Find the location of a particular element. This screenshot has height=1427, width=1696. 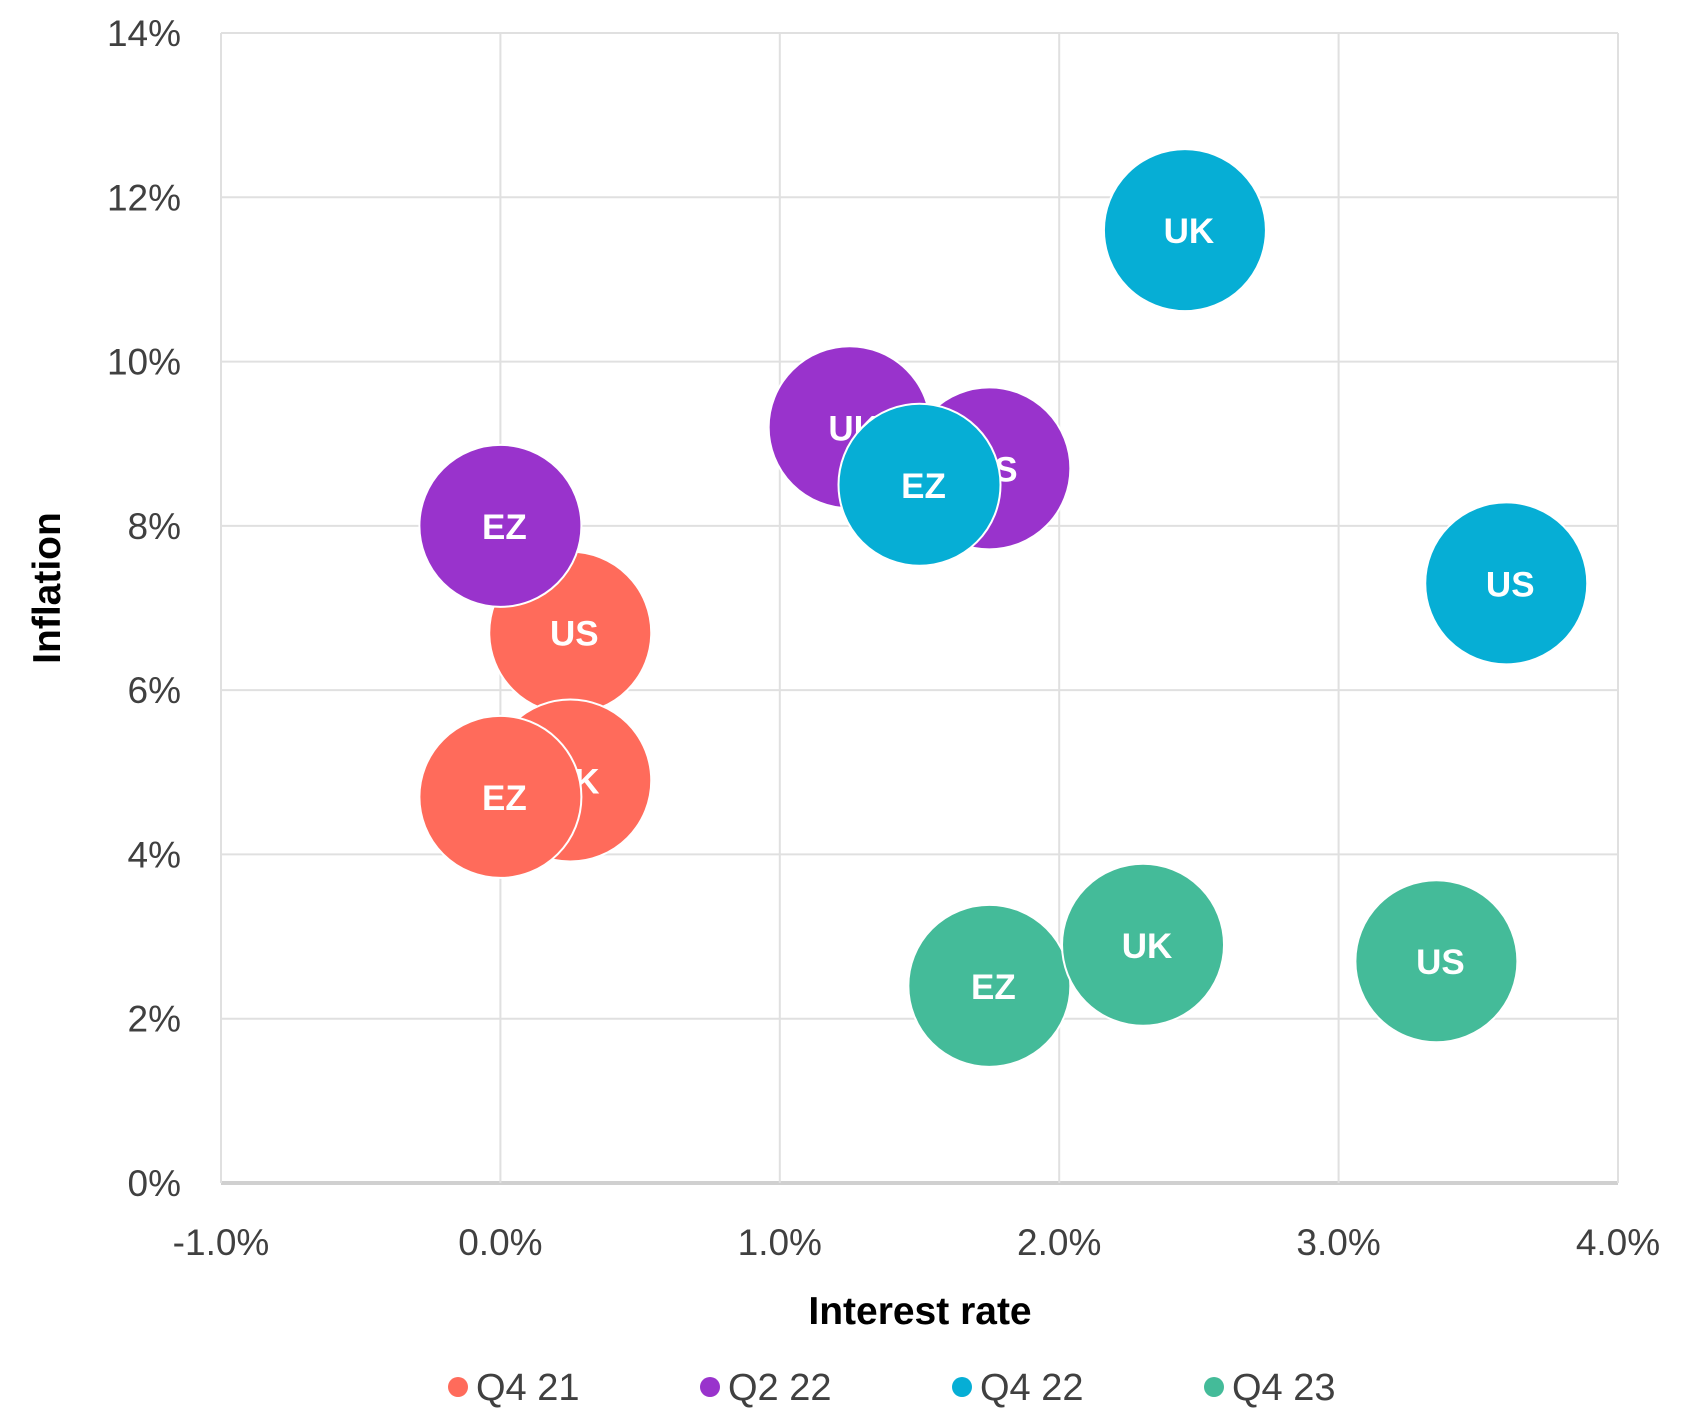

bubble-q4-23-ez is located at coordinates (989, 985).